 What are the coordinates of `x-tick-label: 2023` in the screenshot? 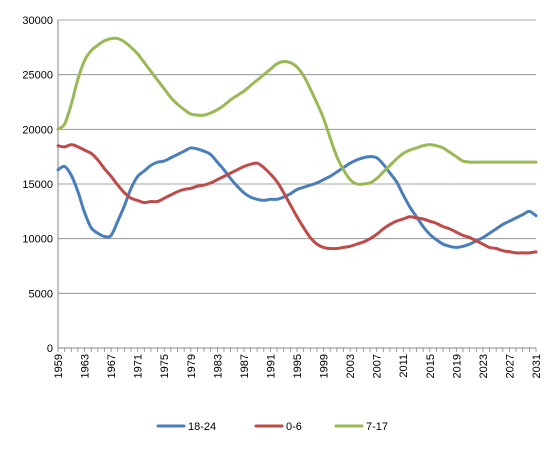 It's located at (484, 366).